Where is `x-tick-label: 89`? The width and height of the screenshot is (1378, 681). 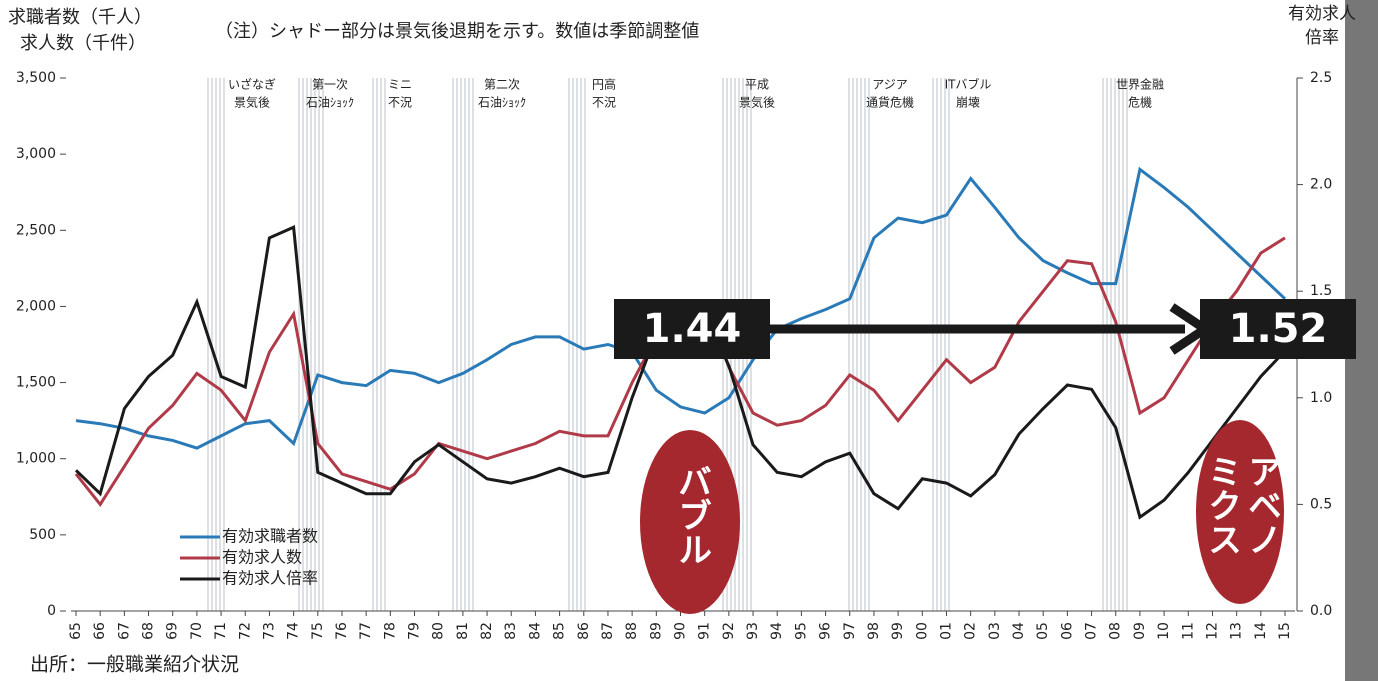
x-tick-label: 89 is located at coordinates (656, 631).